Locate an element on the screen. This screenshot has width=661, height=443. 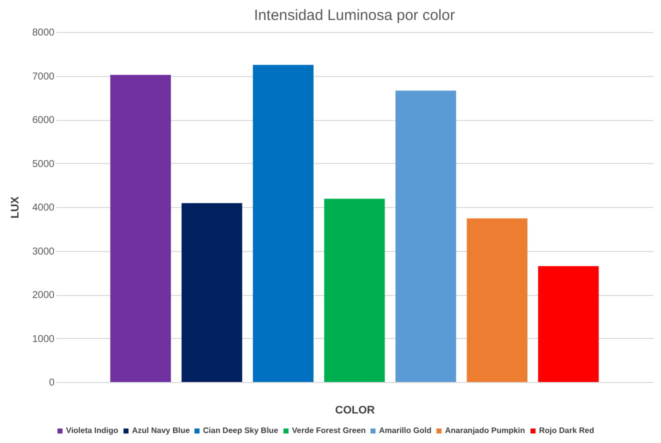
y-axis-title: LUX is located at coordinates (15, 207).